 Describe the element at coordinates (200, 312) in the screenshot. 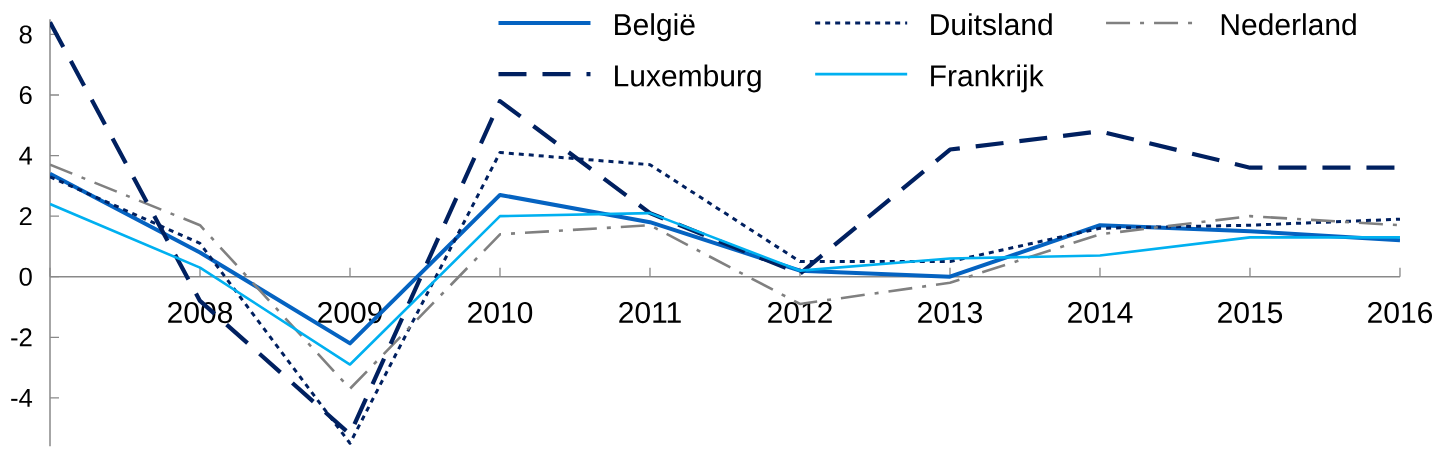

I see `x-tick-label: 2008` at that location.